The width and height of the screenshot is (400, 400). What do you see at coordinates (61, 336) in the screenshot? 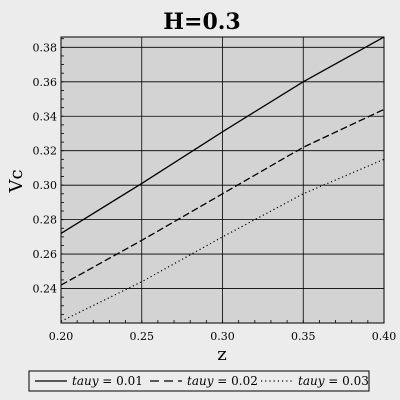
I see `x-tick-label: 0.20` at bounding box center [61, 336].